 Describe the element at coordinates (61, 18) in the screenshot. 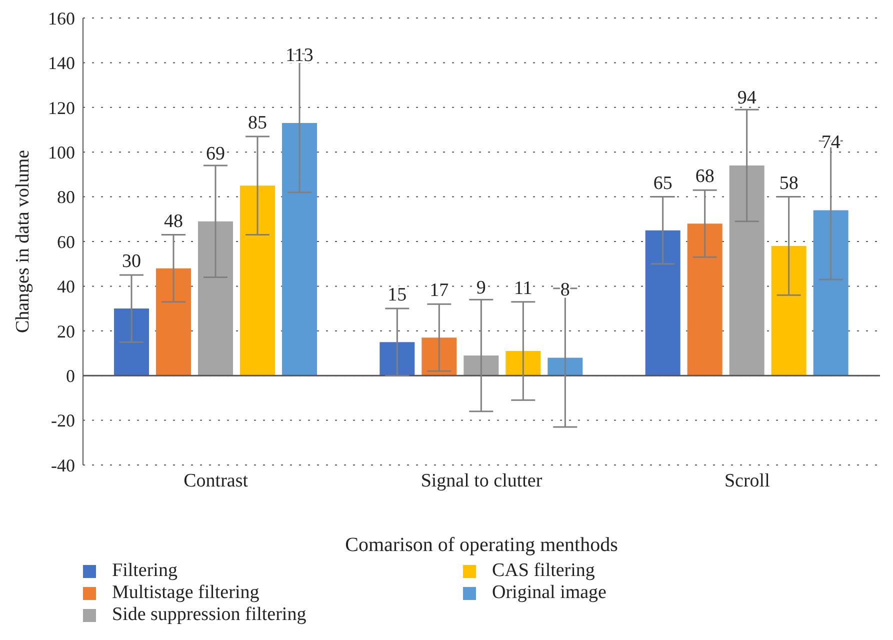

I see `y-tick-label: 160` at that location.